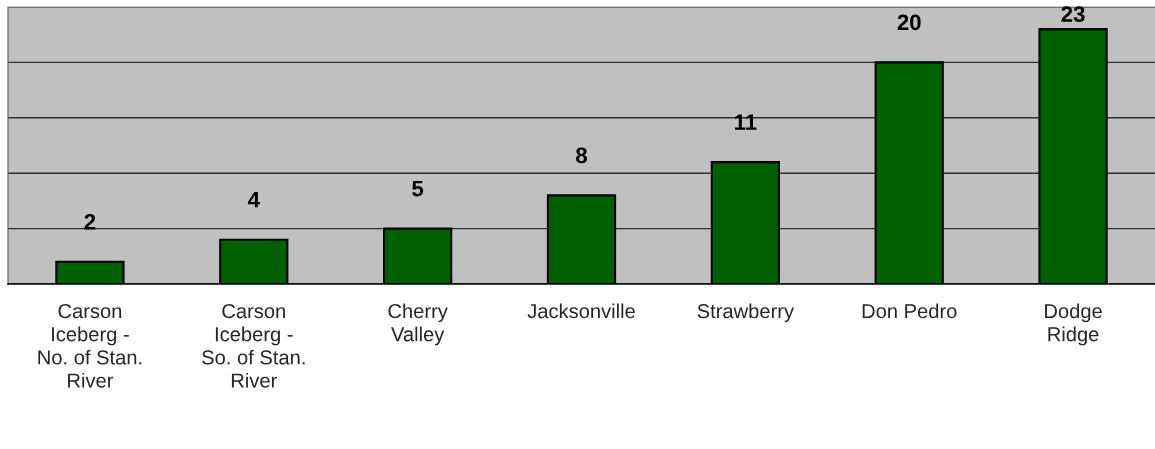 The height and width of the screenshot is (449, 1155). What do you see at coordinates (253, 200) in the screenshot?
I see `data-label: 4` at bounding box center [253, 200].